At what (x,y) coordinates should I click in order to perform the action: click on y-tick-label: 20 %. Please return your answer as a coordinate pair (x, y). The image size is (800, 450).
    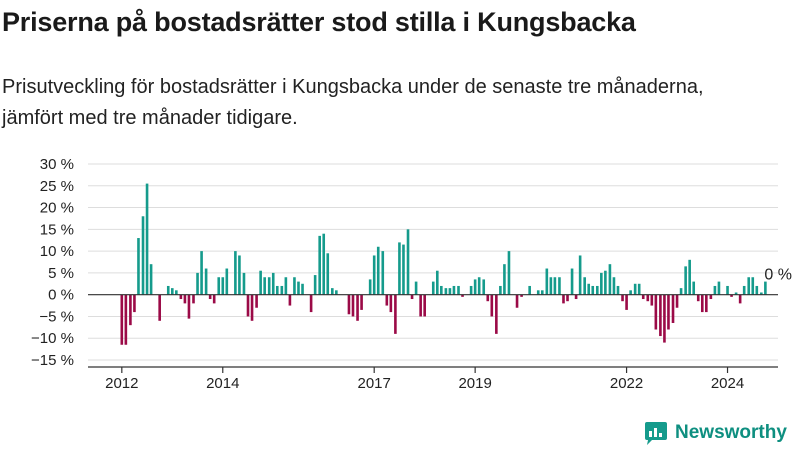
    Looking at the image, I should click on (57, 208).